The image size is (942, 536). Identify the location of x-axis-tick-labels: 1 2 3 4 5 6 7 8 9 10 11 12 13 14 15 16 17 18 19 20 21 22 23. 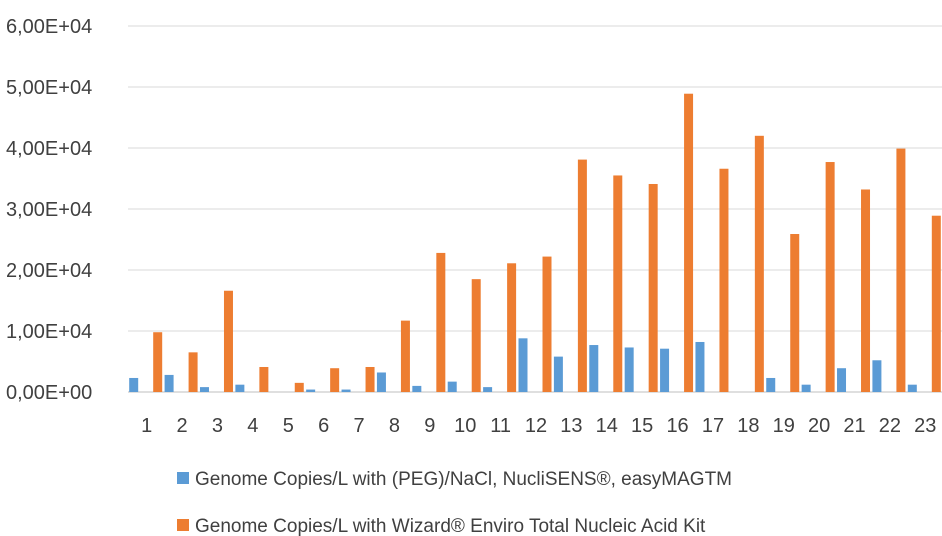
(538, 426).